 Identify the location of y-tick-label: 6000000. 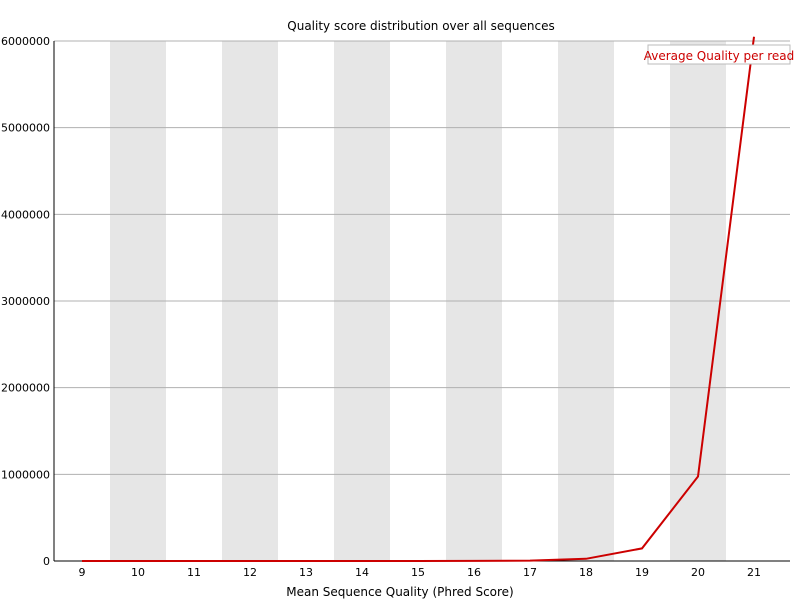
(25, 41).